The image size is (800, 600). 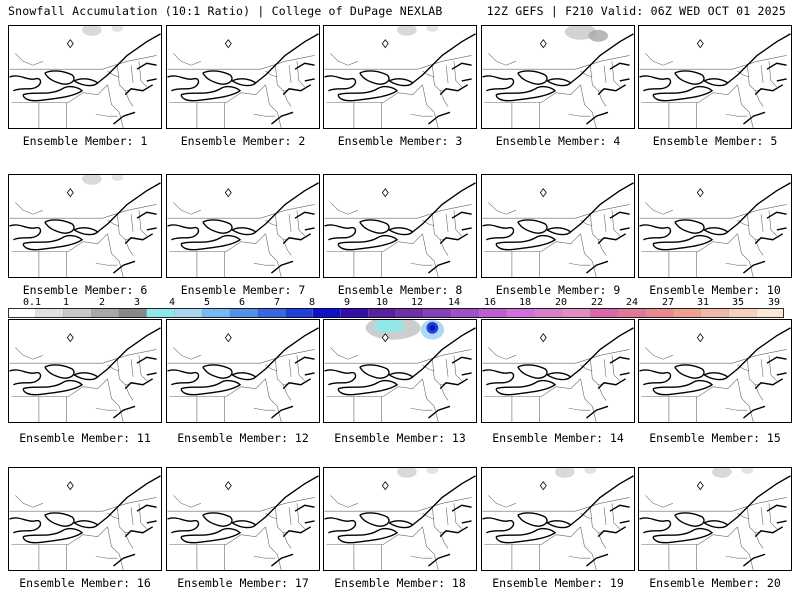 I want to click on colorbar-tick-label: 9, so click(x=347, y=302).